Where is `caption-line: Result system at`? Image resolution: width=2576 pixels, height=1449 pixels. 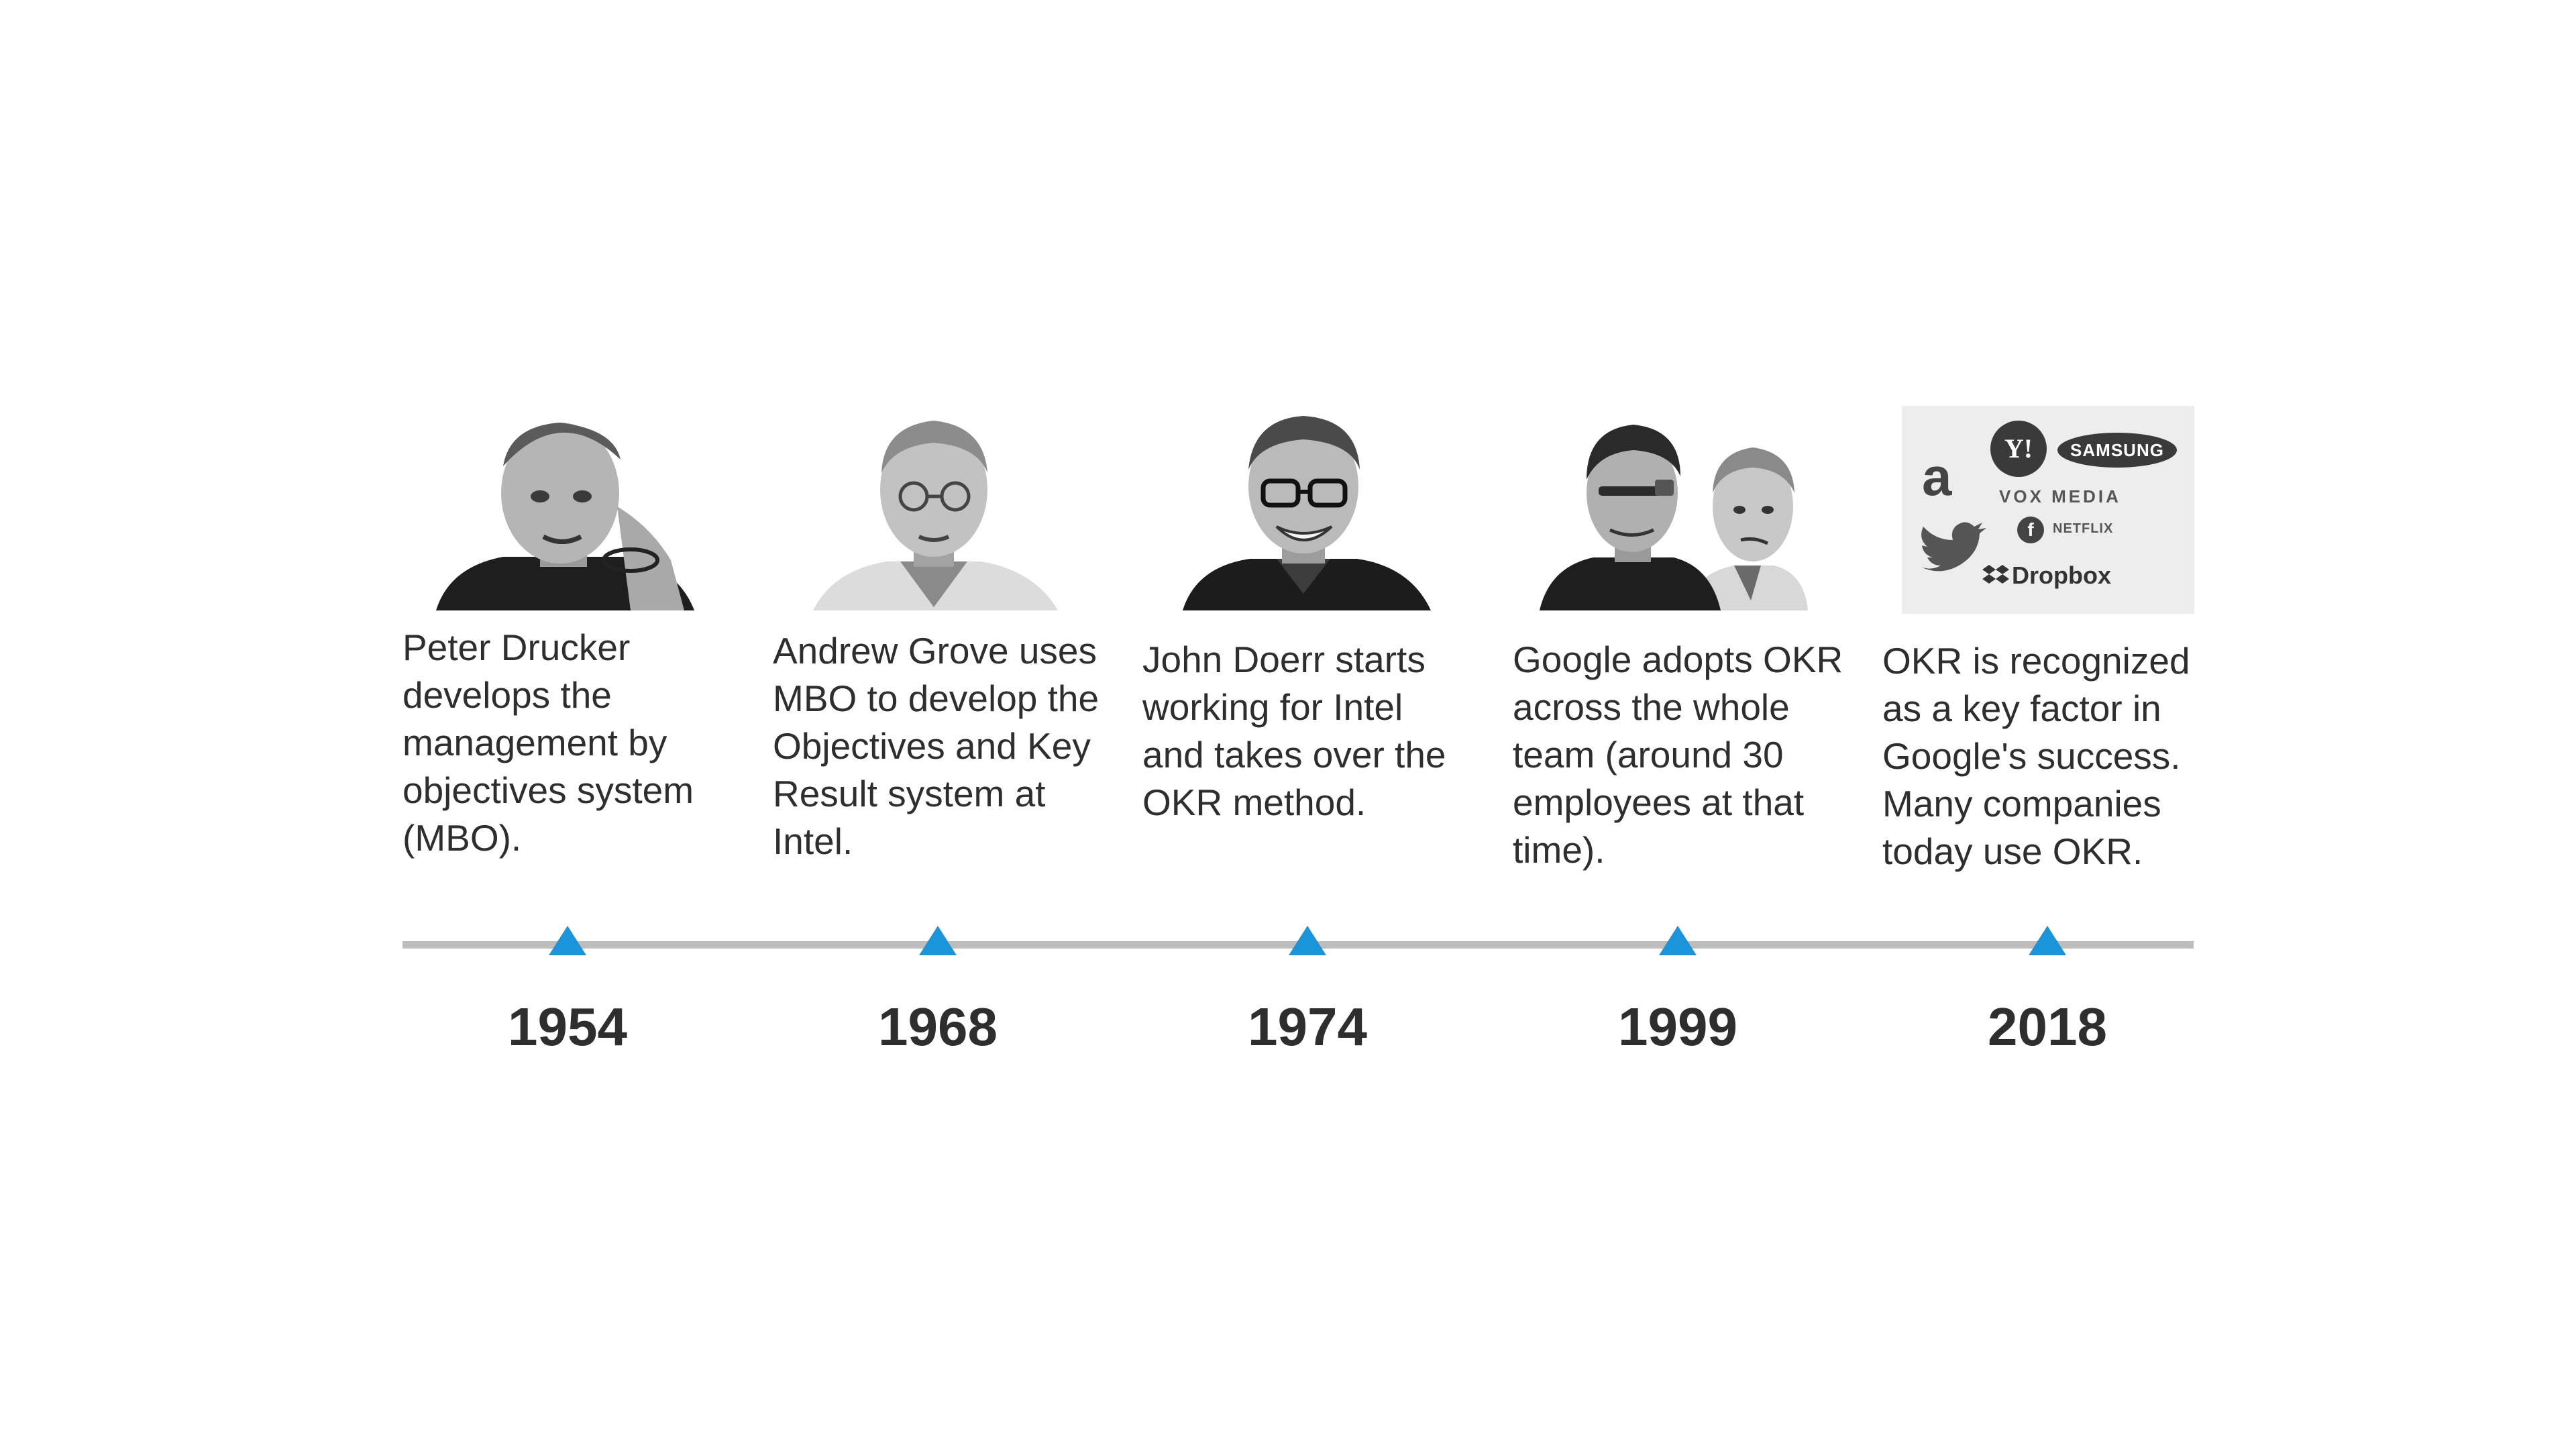
caption-line: Result system at is located at coordinates (909, 793).